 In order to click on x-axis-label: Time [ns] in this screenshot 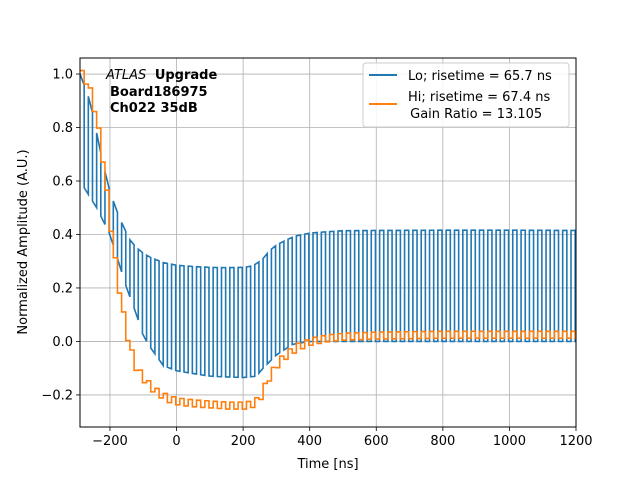, I will do `click(327, 464)`.